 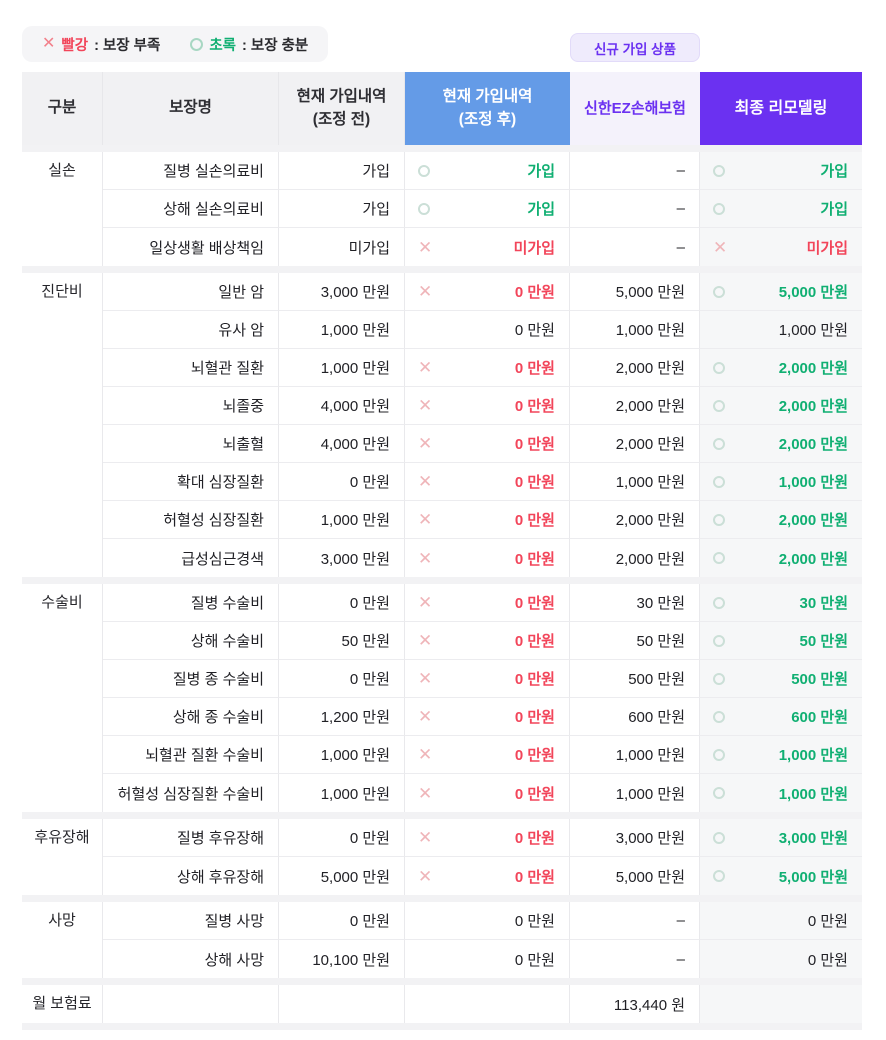 What do you see at coordinates (175, 44) in the screenshot?
I see `legend-box: ✕ 빨강 : 보장 부족 초록 : 보장 충분` at bounding box center [175, 44].